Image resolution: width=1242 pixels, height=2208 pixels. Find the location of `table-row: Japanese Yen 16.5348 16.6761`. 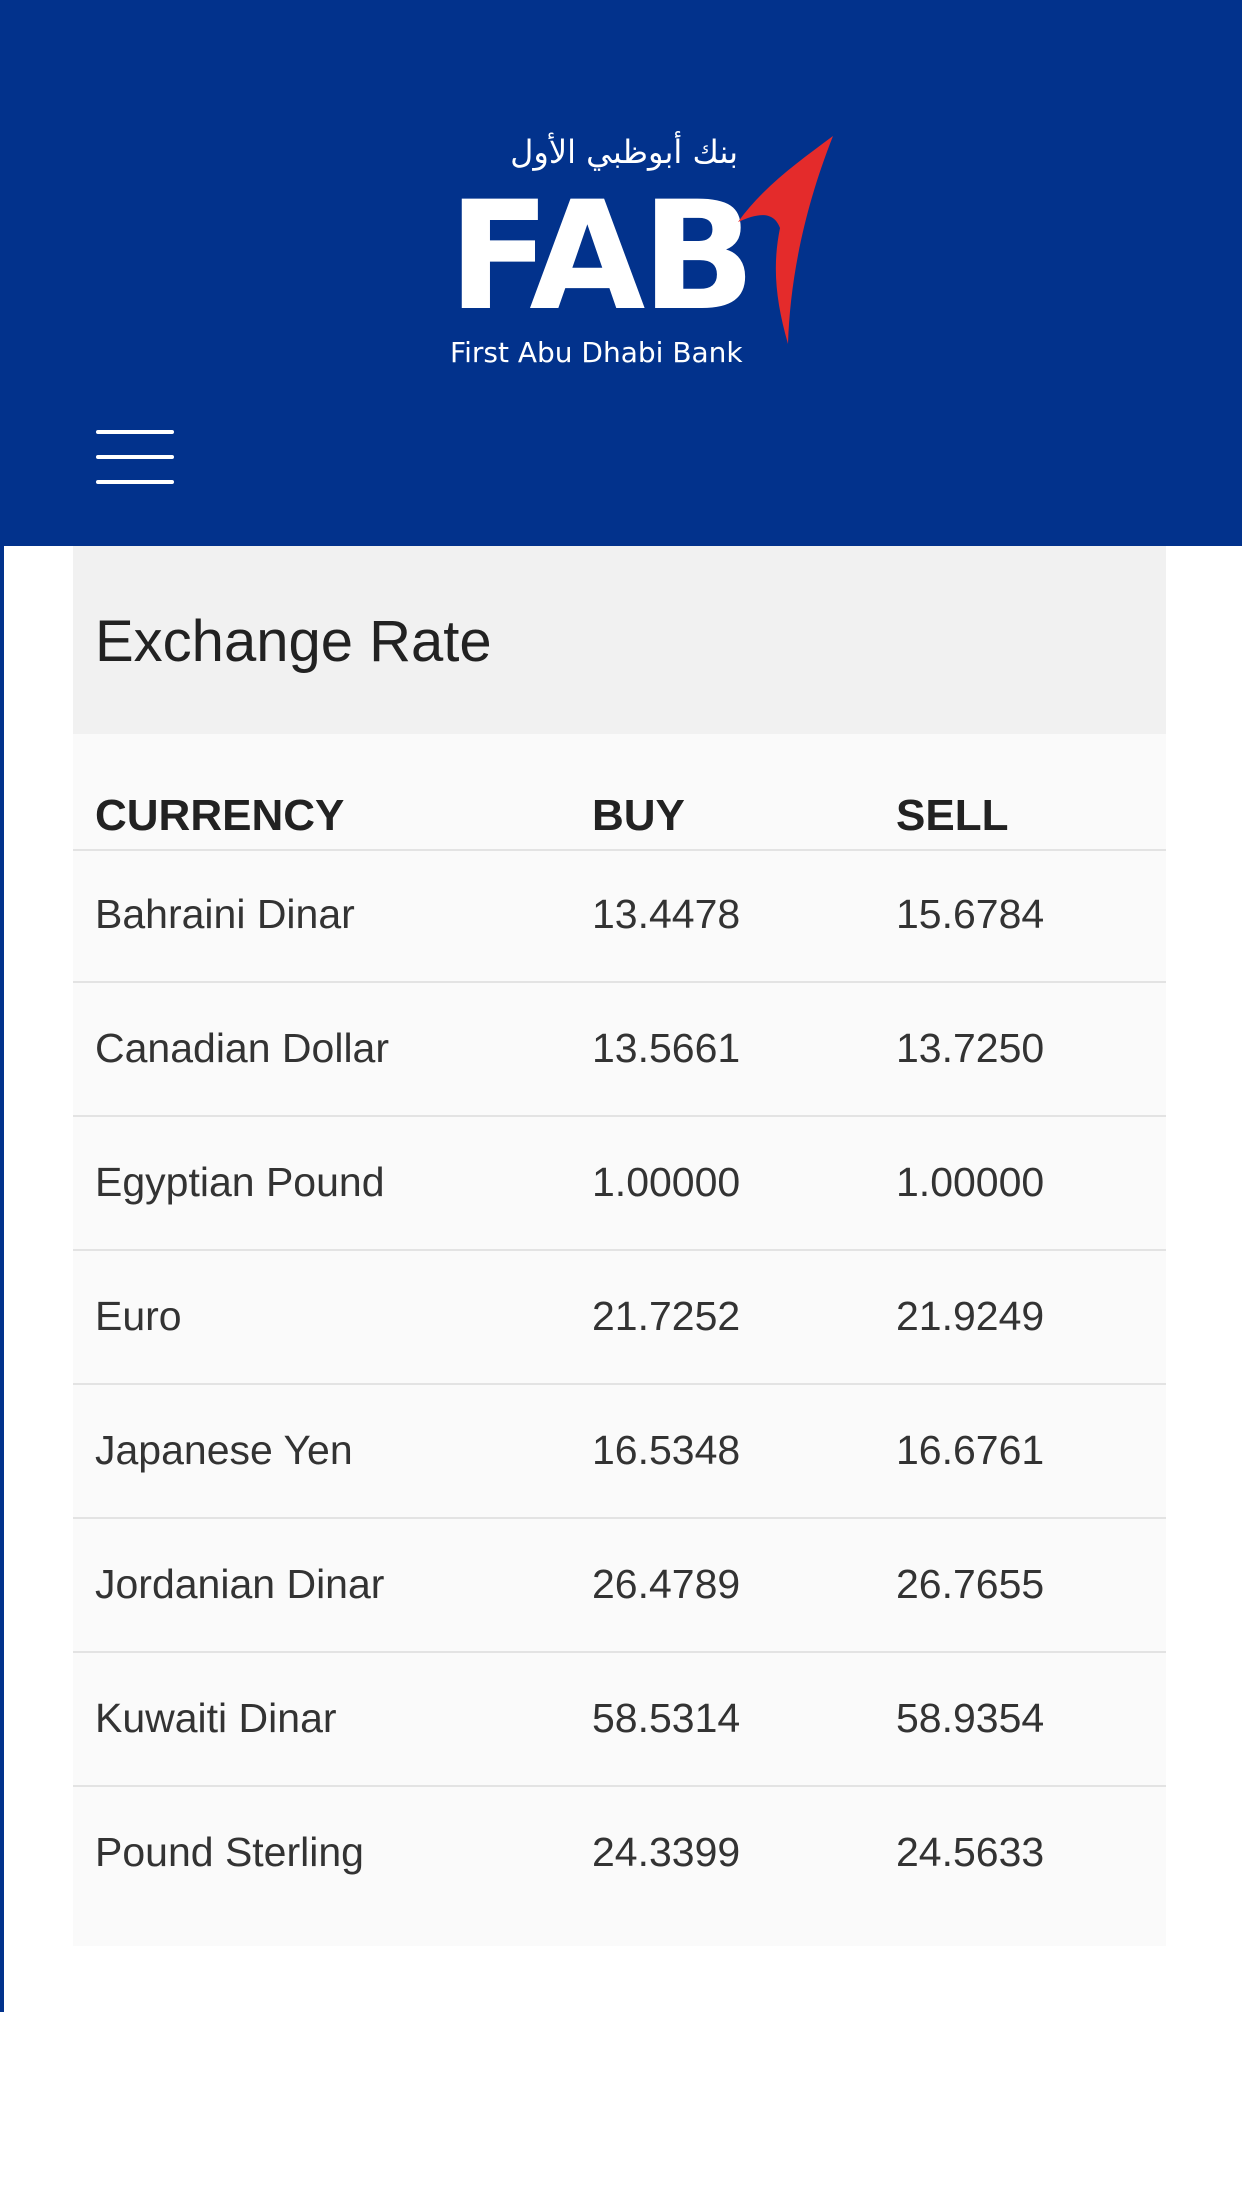

table-row: Japanese Yen 16.5348 16.6761 is located at coordinates (619, 1452).